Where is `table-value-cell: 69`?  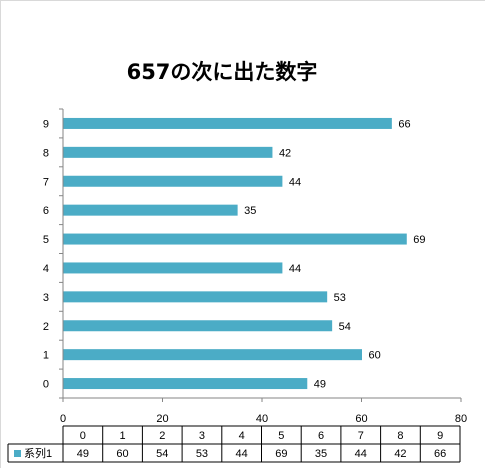 table-value-cell: 69 is located at coordinates (281, 454).